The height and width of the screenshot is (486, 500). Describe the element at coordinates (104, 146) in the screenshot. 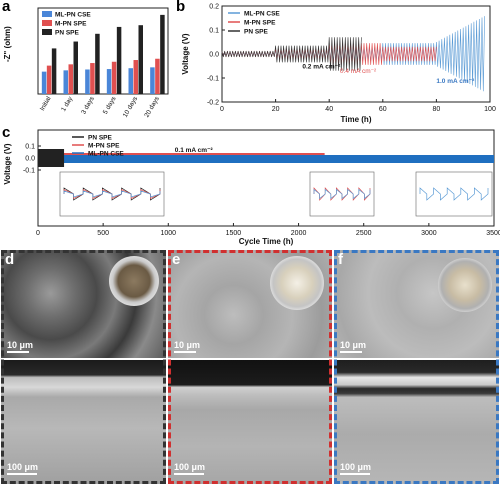

I see `legend-label-c-1: M-PN SPE` at that location.